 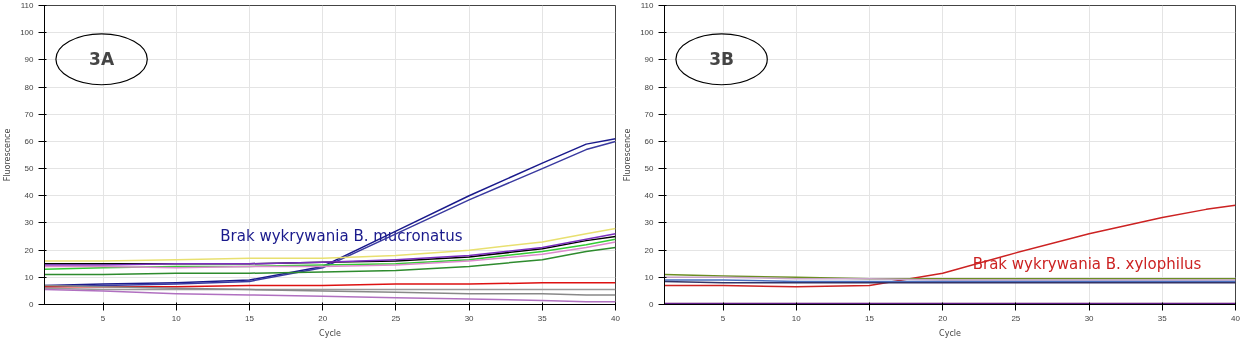 What do you see at coordinates (1087, 264) in the screenshot?
I see `annotation: Brak wykrywania B. xylophilus` at bounding box center [1087, 264].